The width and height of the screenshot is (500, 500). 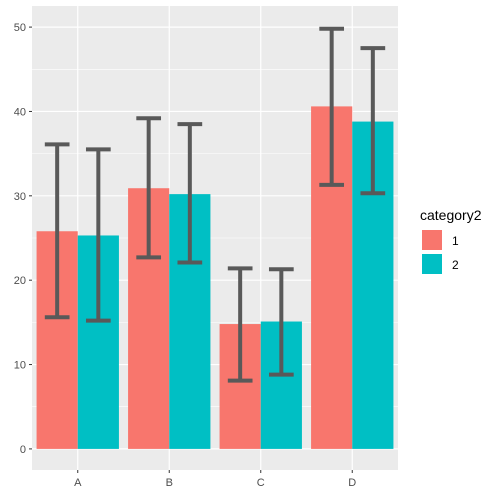 I want to click on x-tick-label: A, so click(x=78, y=483).